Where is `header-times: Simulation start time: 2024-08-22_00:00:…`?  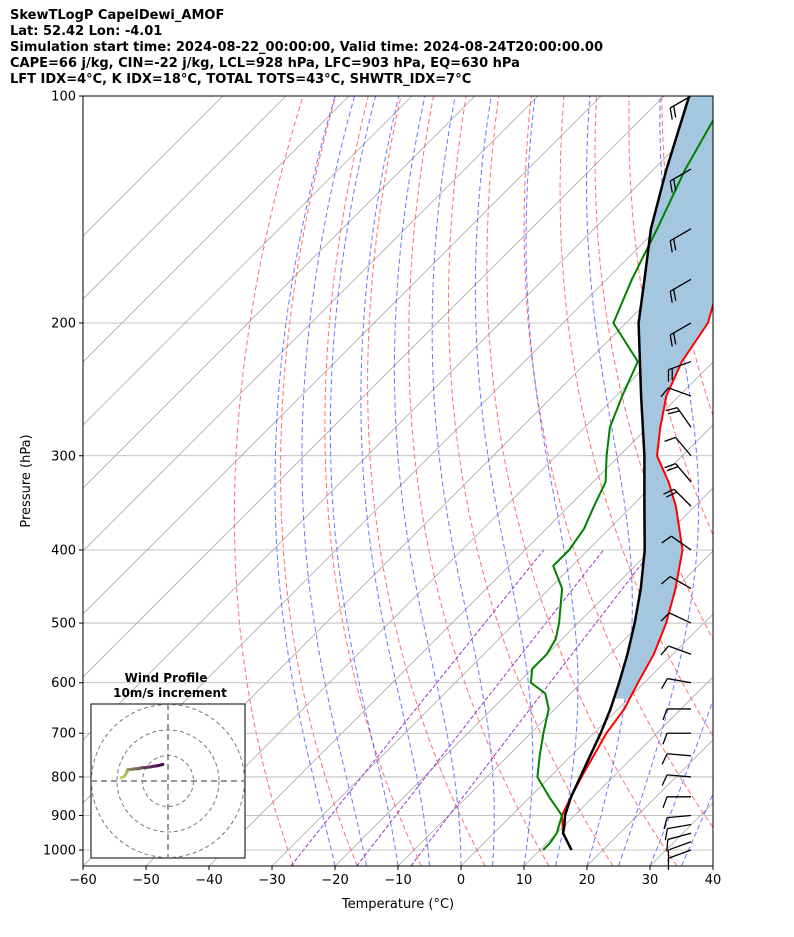
header-times: Simulation start time: 2024-08-22_00:00:… is located at coordinates (306, 47).